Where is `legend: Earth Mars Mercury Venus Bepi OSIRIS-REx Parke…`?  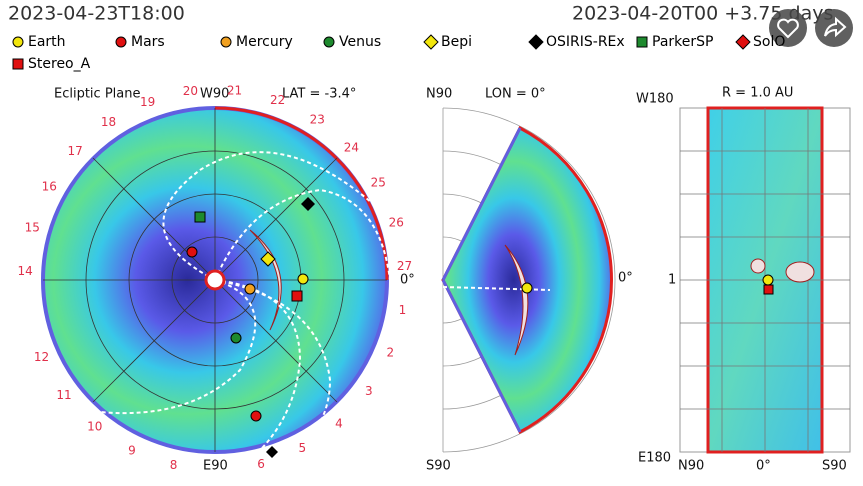
legend: Earth Mars Mercury Venus Bepi OSIRIS-REx Parke… is located at coordinates (398, 53).